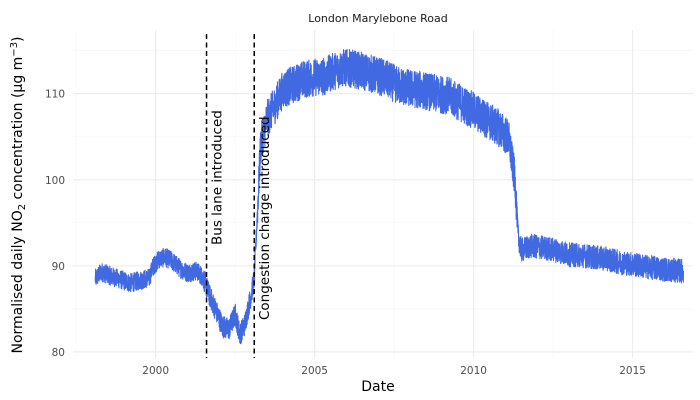 The image size is (700, 400). I want to click on annotation-label-1: Bus lane introduced, so click(218, 177).